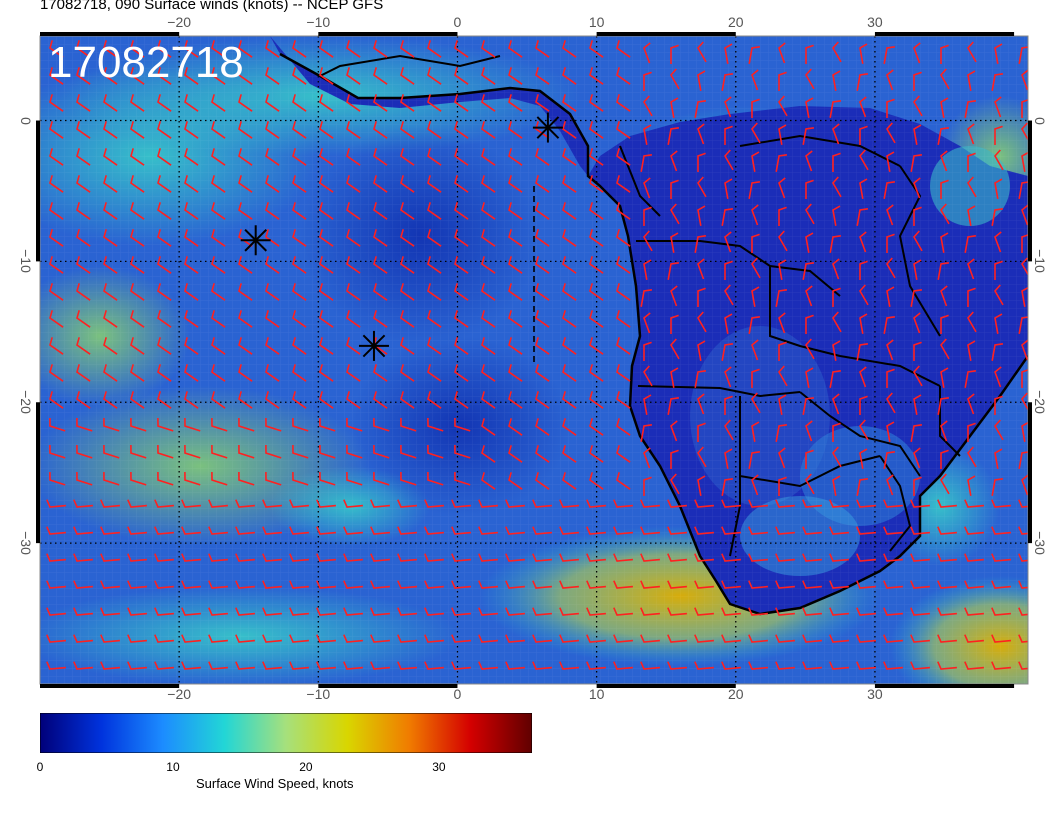 The image size is (1056, 816). What do you see at coordinates (318, 694) in the screenshot?
I see `x-tick-bottom: −10` at bounding box center [318, 694].